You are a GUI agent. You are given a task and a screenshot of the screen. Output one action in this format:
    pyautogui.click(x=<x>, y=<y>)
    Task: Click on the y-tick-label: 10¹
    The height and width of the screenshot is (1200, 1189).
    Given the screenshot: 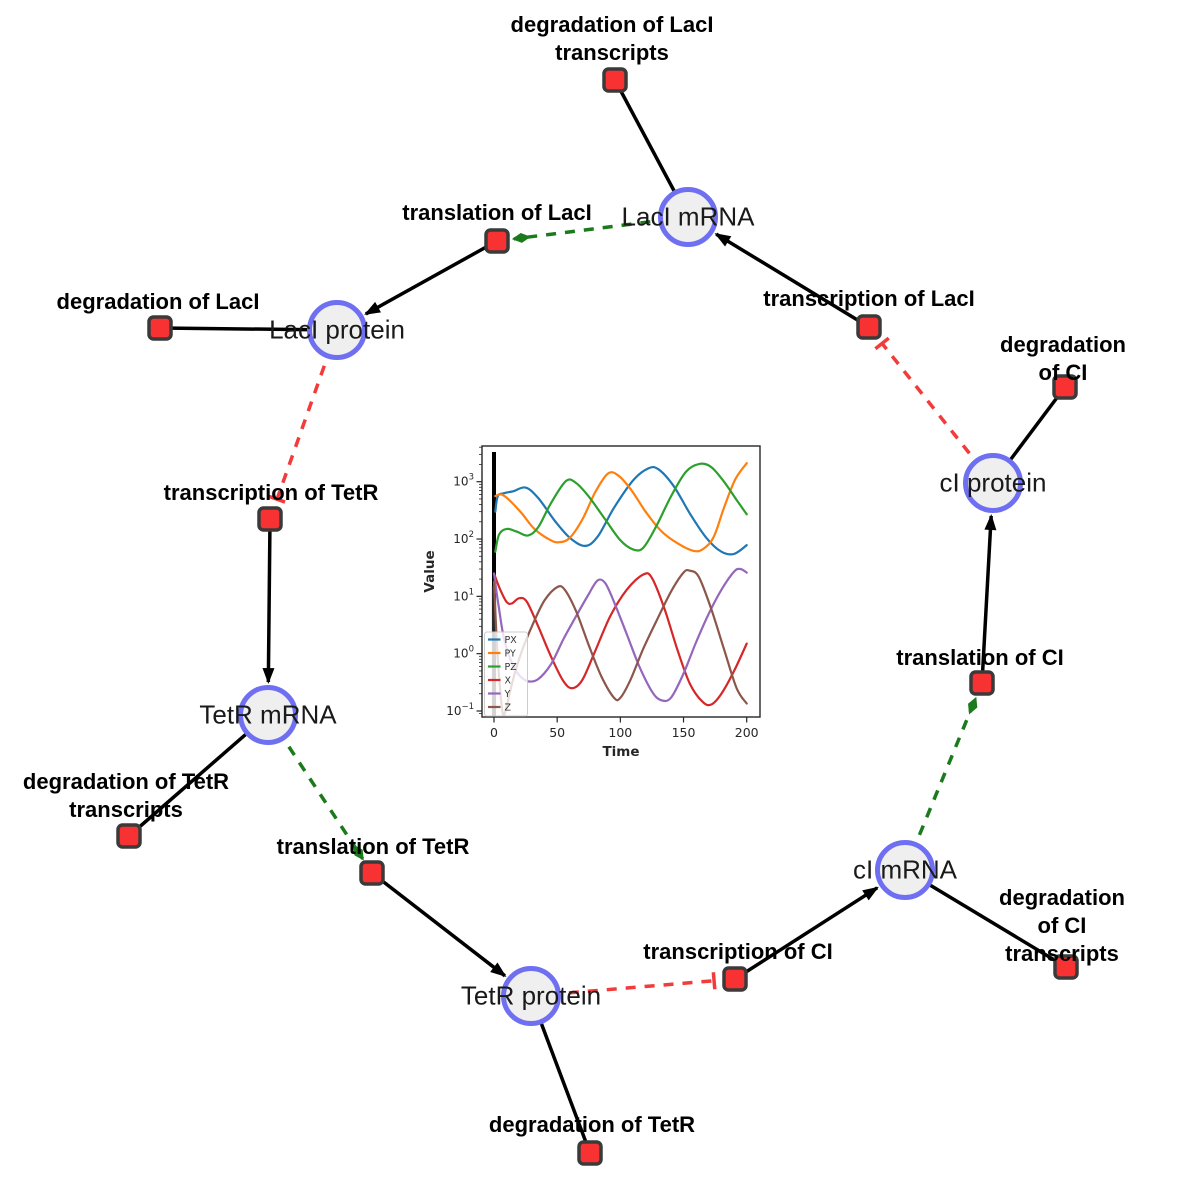 What is the action you would take?
    pyautogui.click(x=463, y=595)
    